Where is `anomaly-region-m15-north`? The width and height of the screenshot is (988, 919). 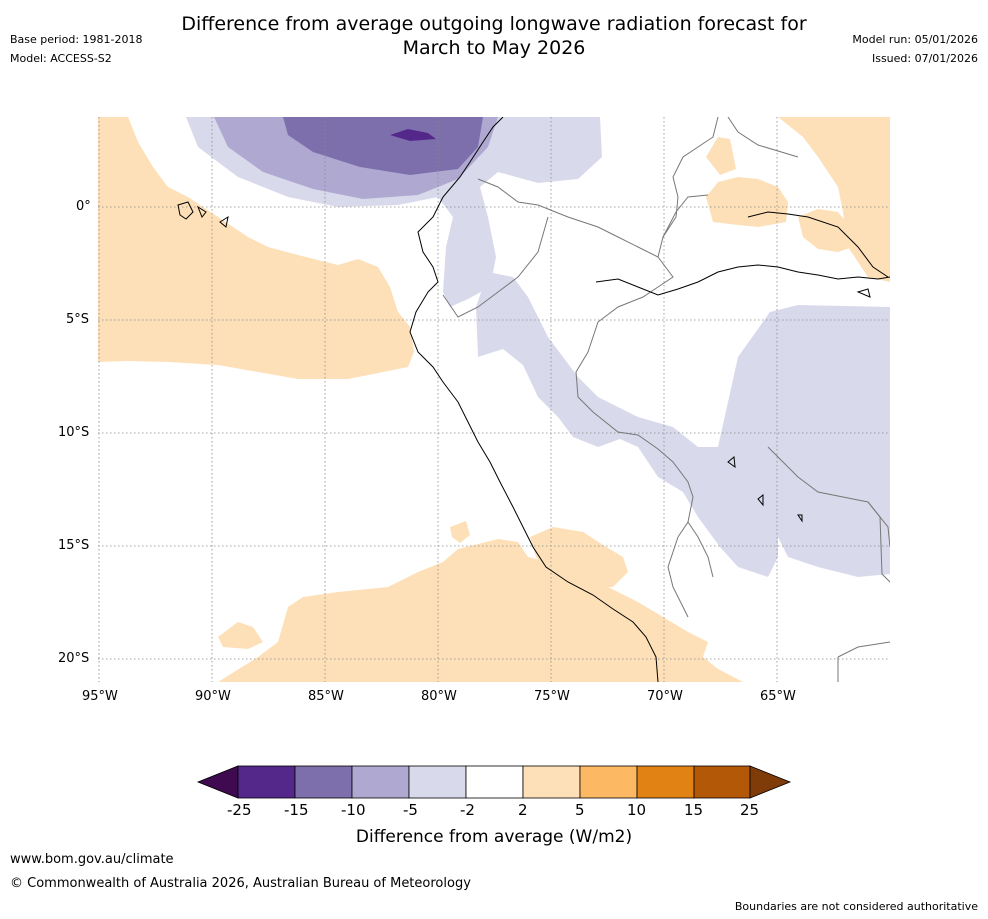 anomaly-region-m15-north is located at coordinates (383, 146).